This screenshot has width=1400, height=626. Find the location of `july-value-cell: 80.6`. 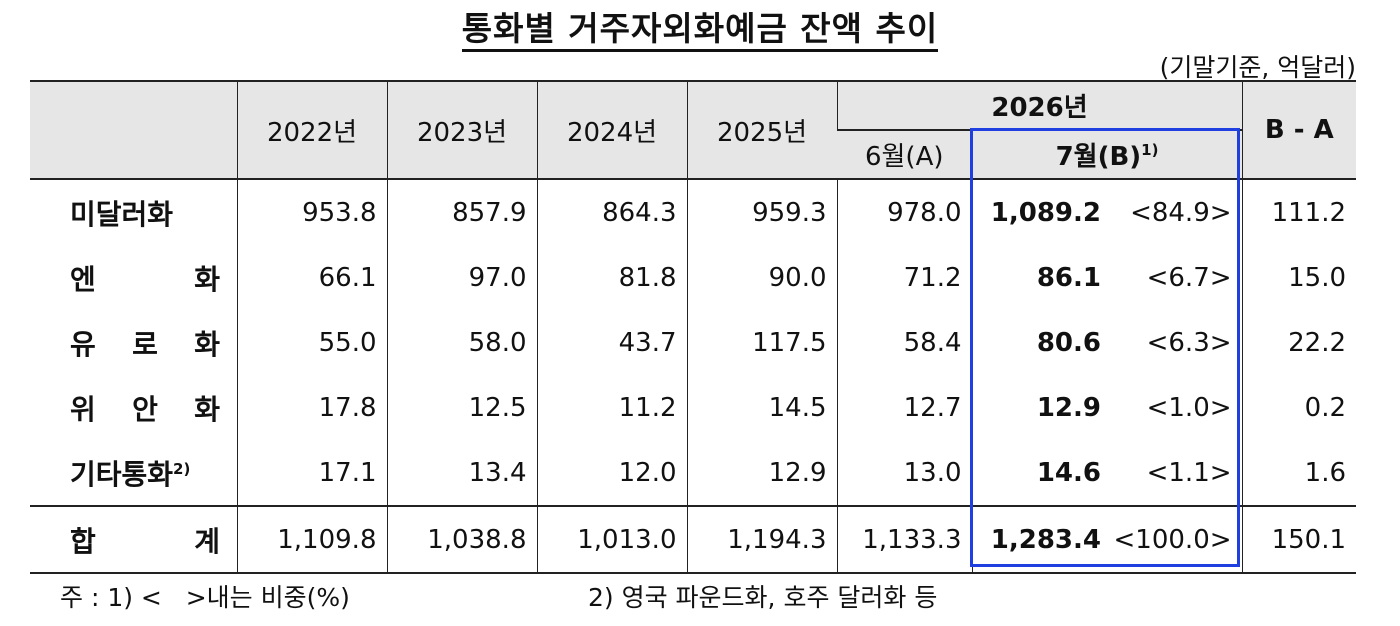

july-value-cell: 80.6 is located at coordinates (1039, 342).